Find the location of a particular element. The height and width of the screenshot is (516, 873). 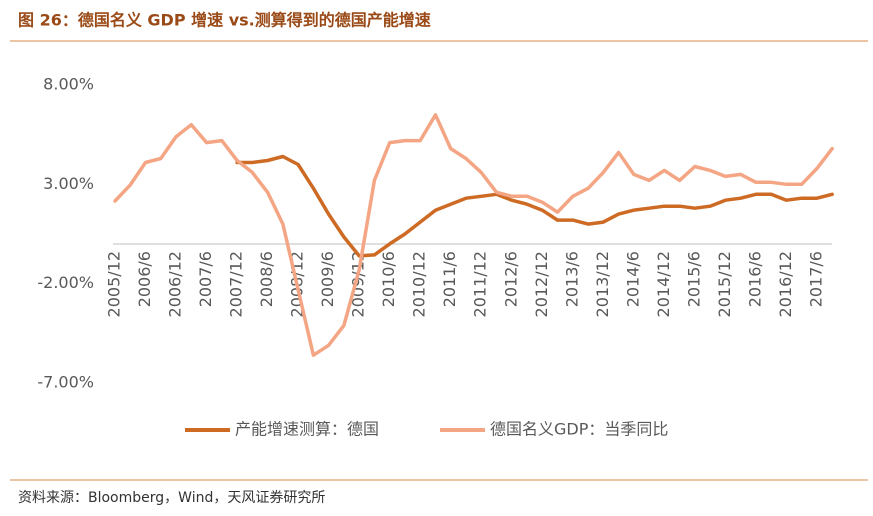

x-tick-label: 2013/12 is located at coordinates (602, 284).